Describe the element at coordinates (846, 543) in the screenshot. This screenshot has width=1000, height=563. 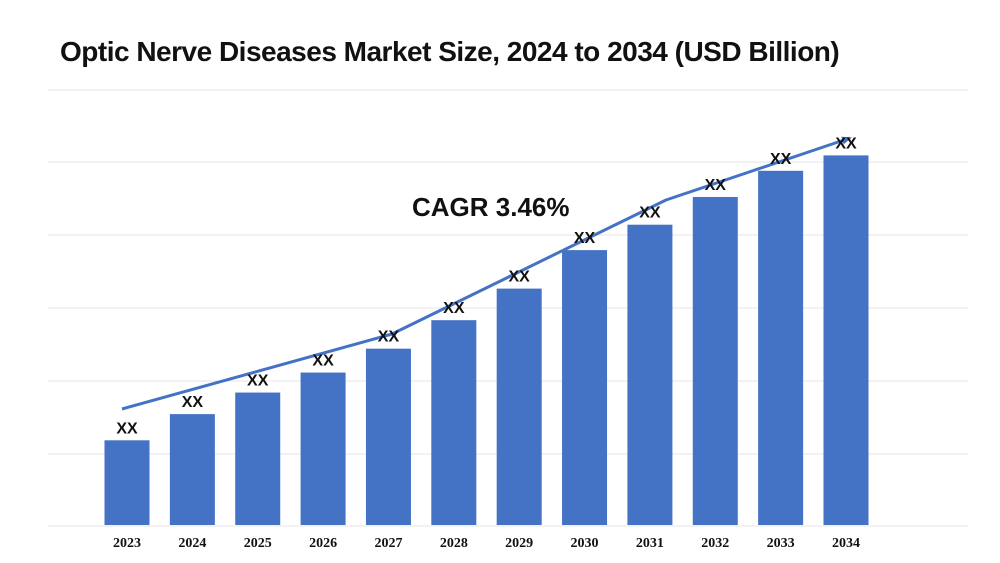
I see `x-tick-label: 2034` at that location.